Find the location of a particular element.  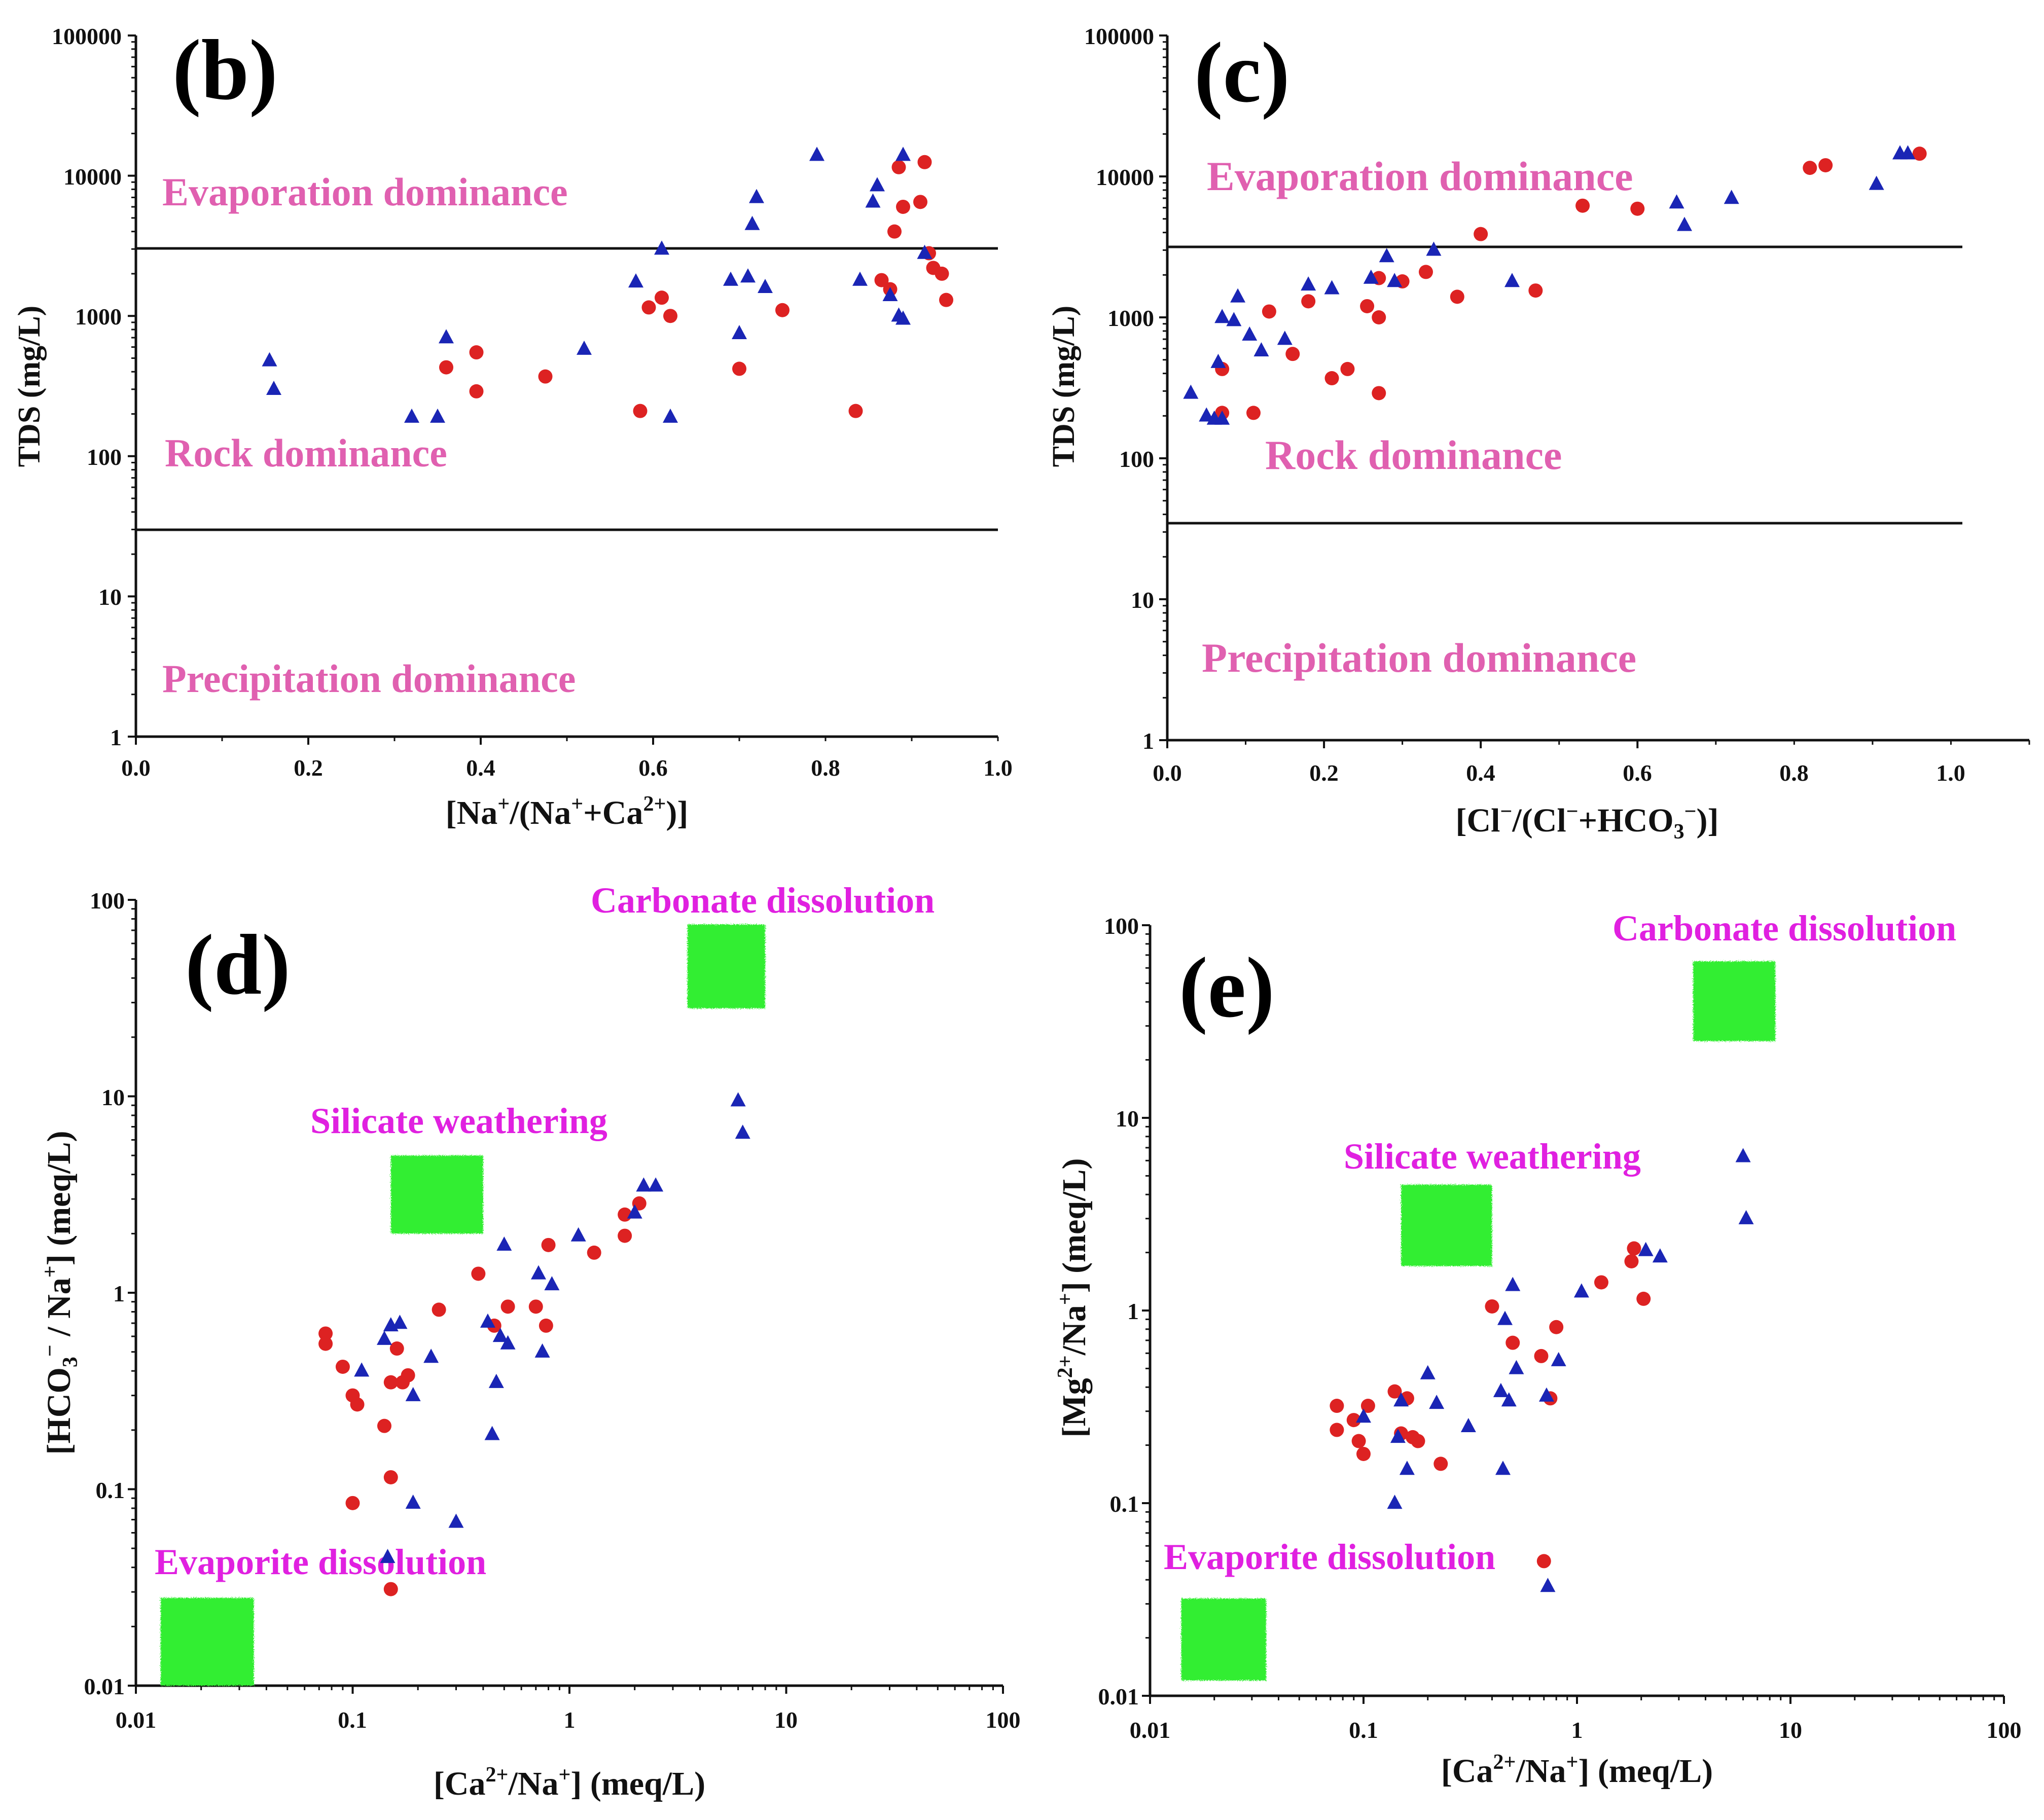

panel-e-ytick-label: 1 is located at coordinates (1133, 1311).